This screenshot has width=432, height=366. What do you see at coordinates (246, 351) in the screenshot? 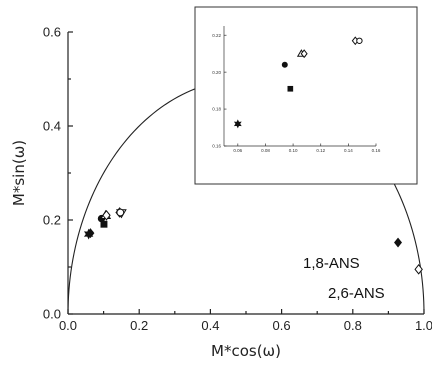
I see `x-axis-title: M*cos(ω)` at bounding box center [246, 351].